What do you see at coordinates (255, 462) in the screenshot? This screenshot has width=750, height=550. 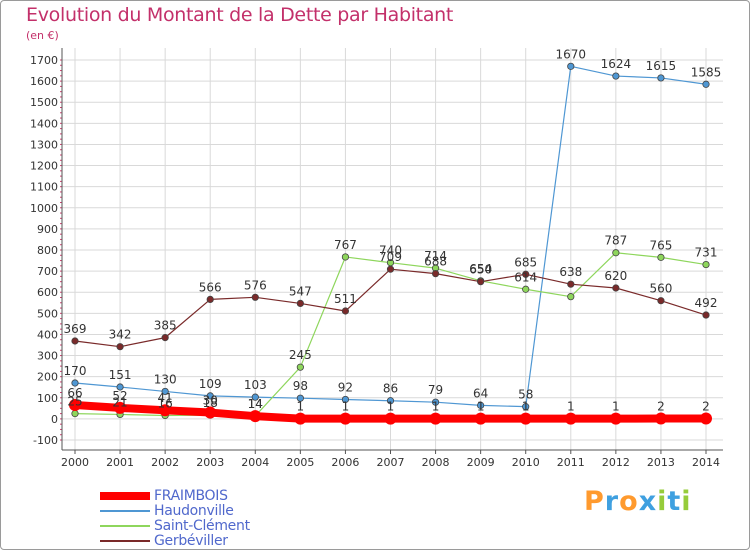 I see `x-tick-label: 2004` at bounding box center [255, 462].